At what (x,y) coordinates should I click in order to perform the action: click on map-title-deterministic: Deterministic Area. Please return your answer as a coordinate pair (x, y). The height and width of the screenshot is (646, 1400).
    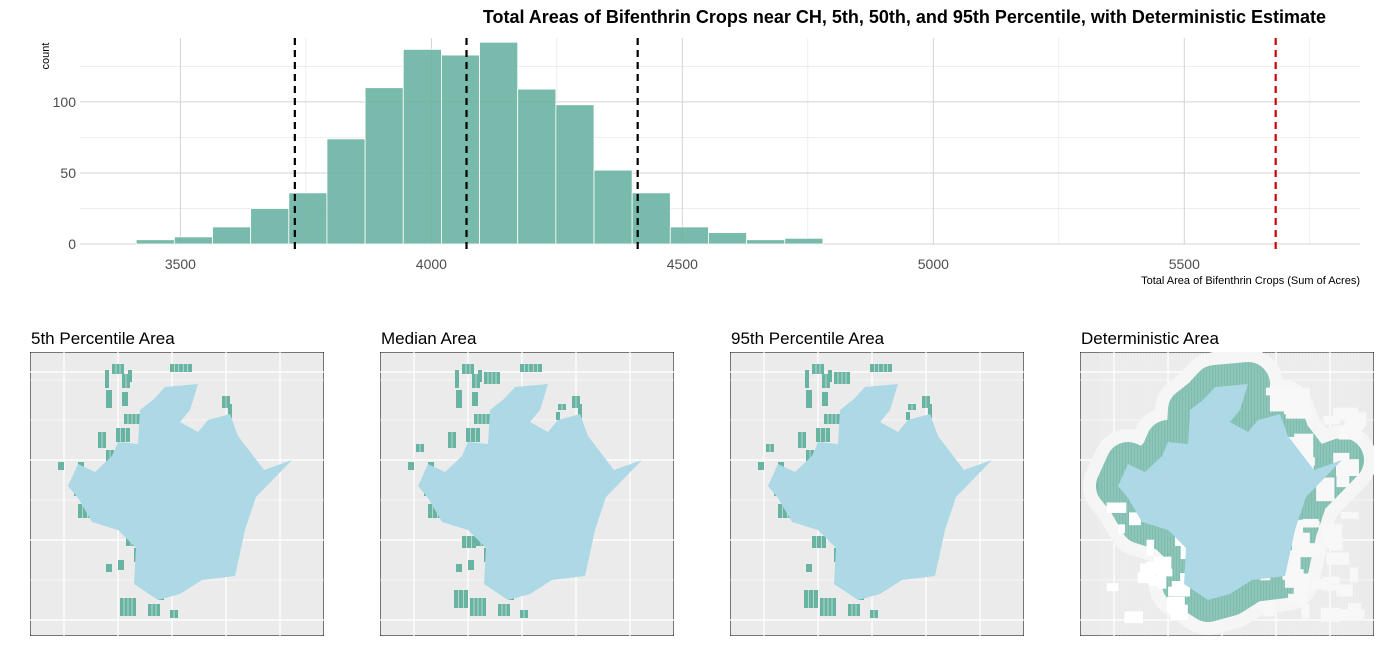
    Looking at the image, I should click on (1150, 338).